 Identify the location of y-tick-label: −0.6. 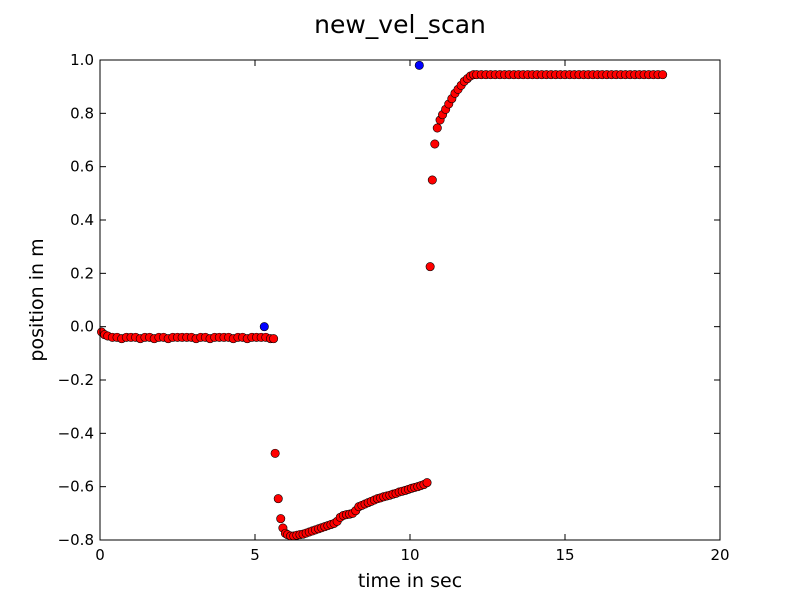
(76, 487).